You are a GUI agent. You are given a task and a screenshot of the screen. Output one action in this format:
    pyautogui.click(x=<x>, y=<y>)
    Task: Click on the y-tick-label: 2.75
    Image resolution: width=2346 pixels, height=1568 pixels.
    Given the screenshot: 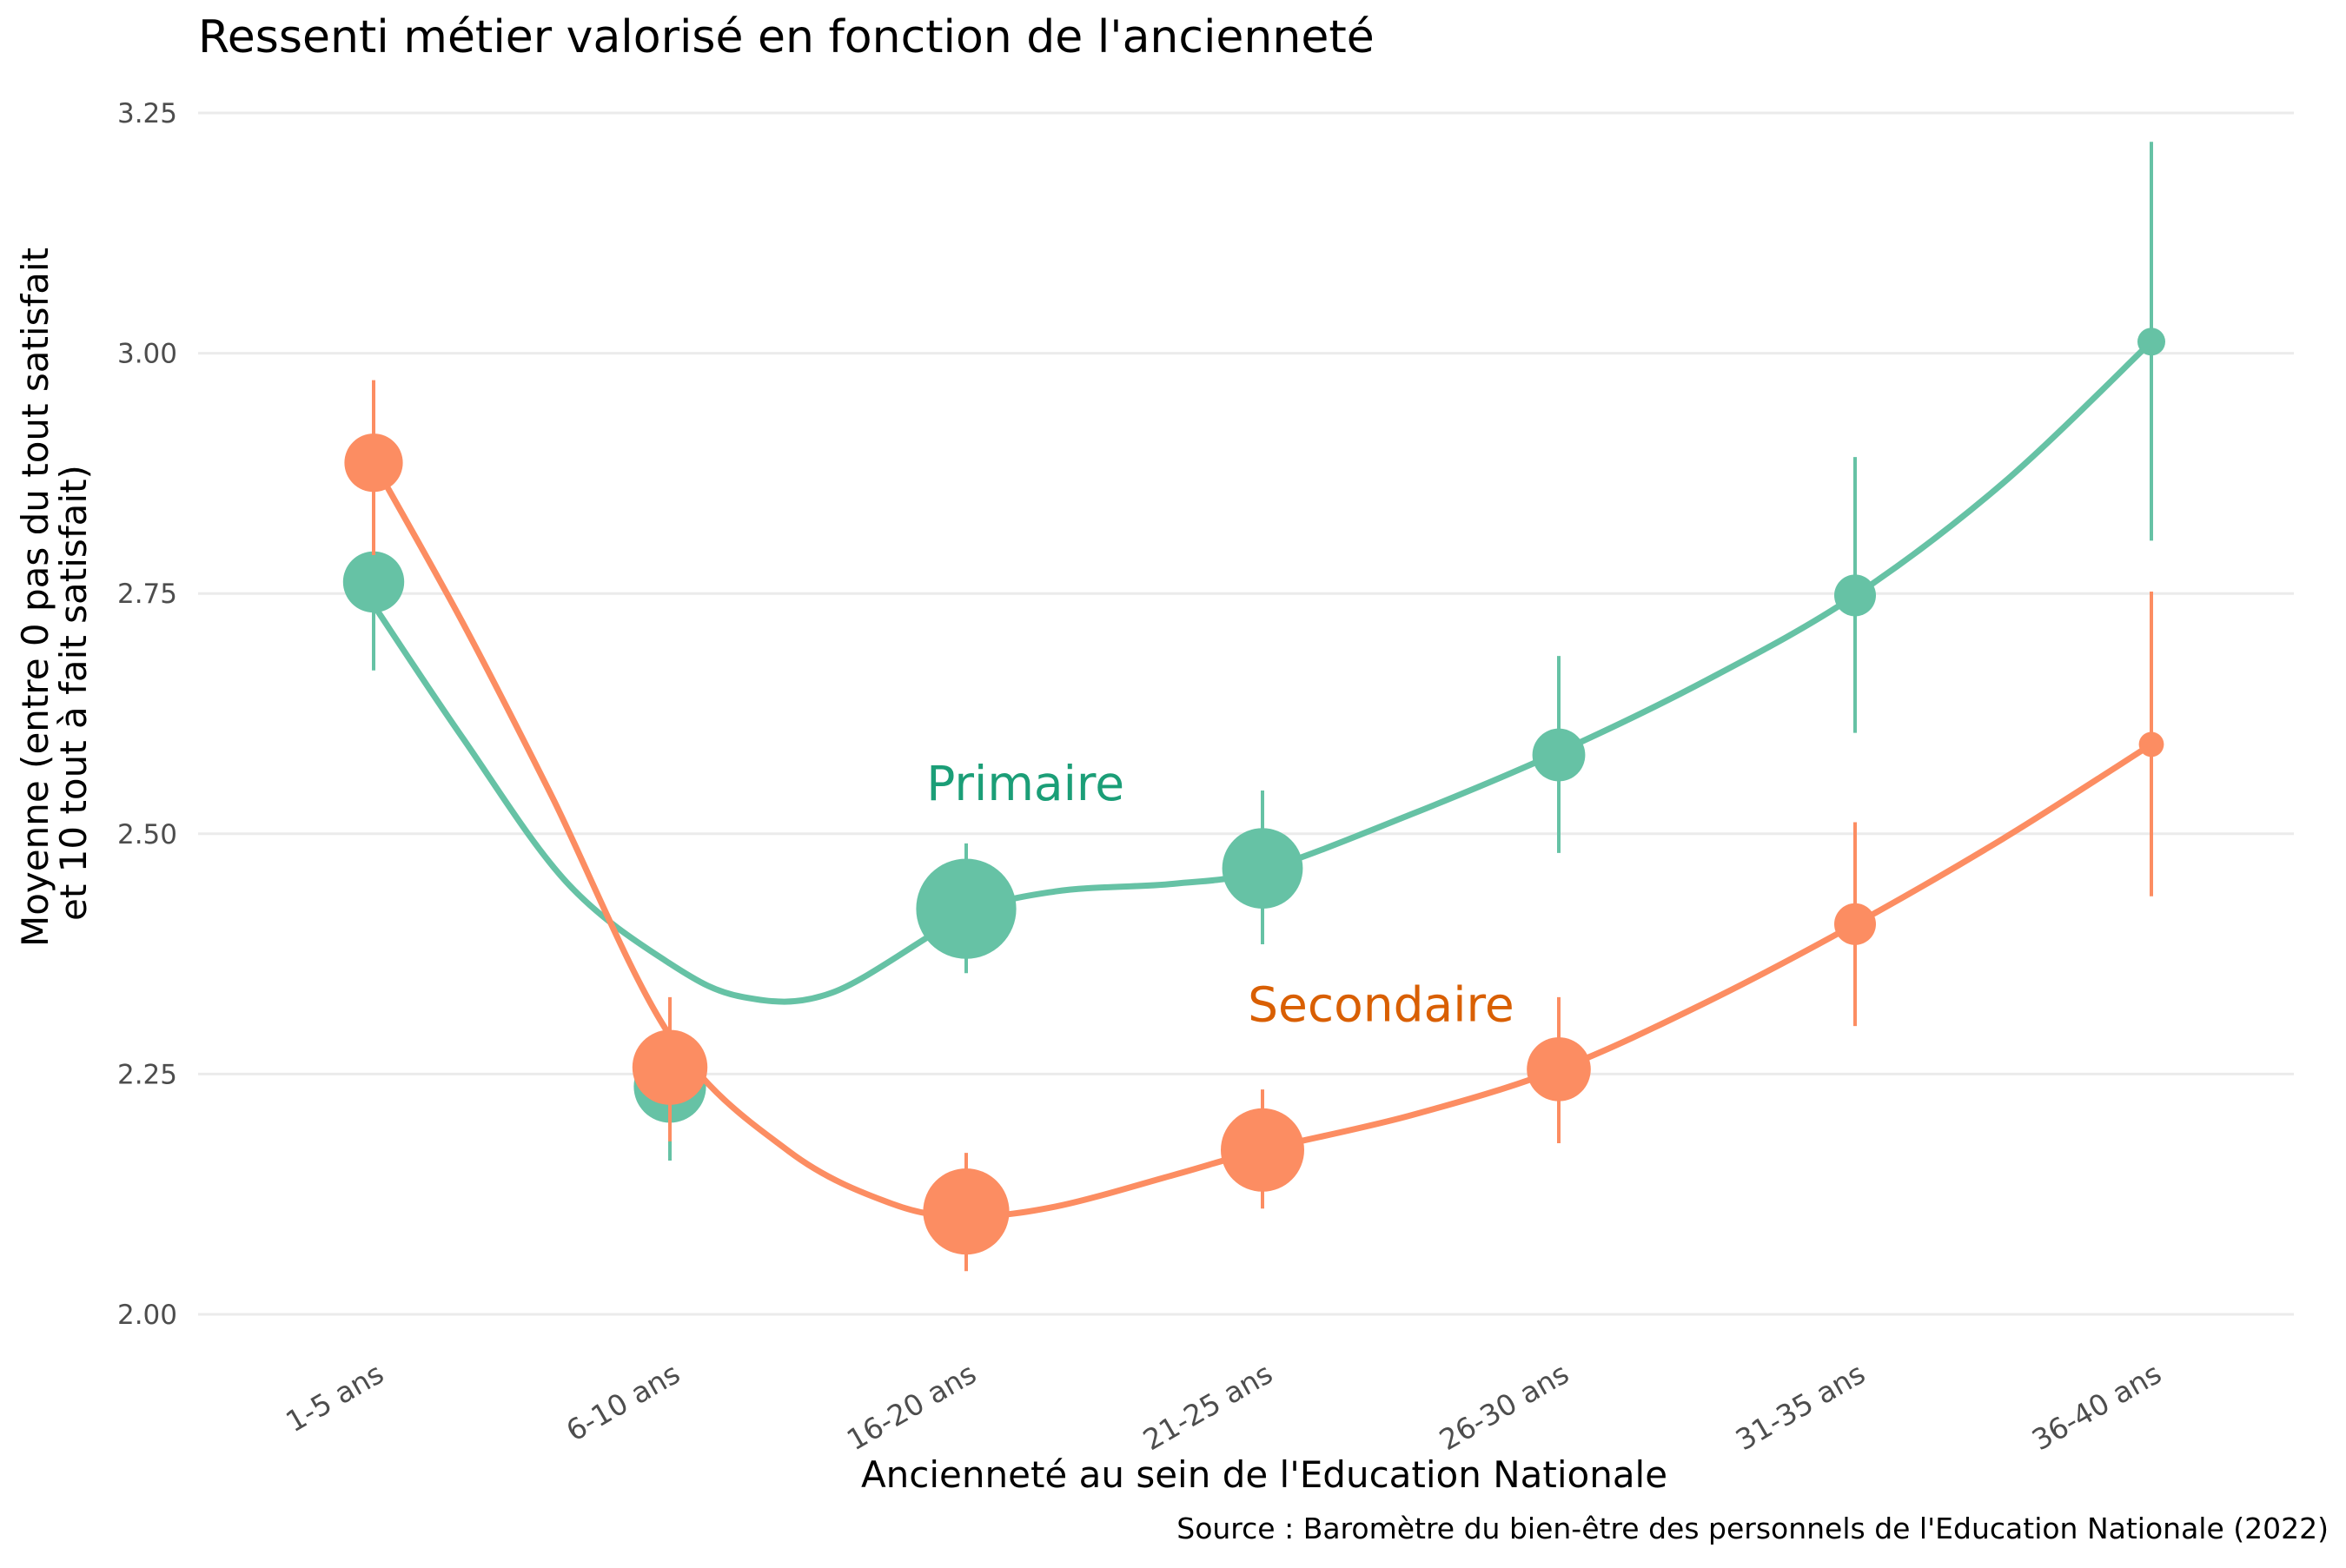 What is the action you would take?
    pyautogui.click(x=147, y=594)
    